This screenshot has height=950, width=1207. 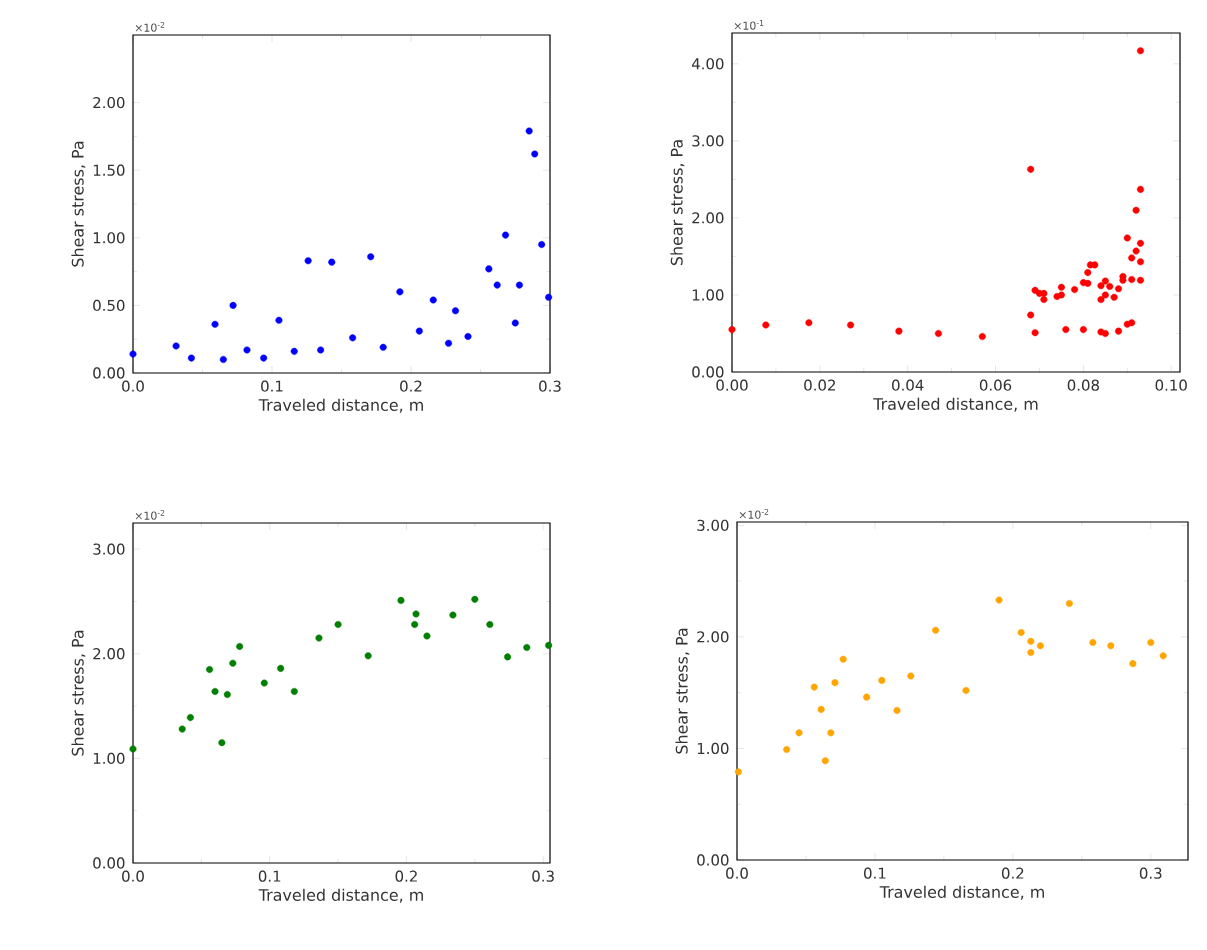 I want to click on x-tick-label: 0.0, so click(x=737, y=873).